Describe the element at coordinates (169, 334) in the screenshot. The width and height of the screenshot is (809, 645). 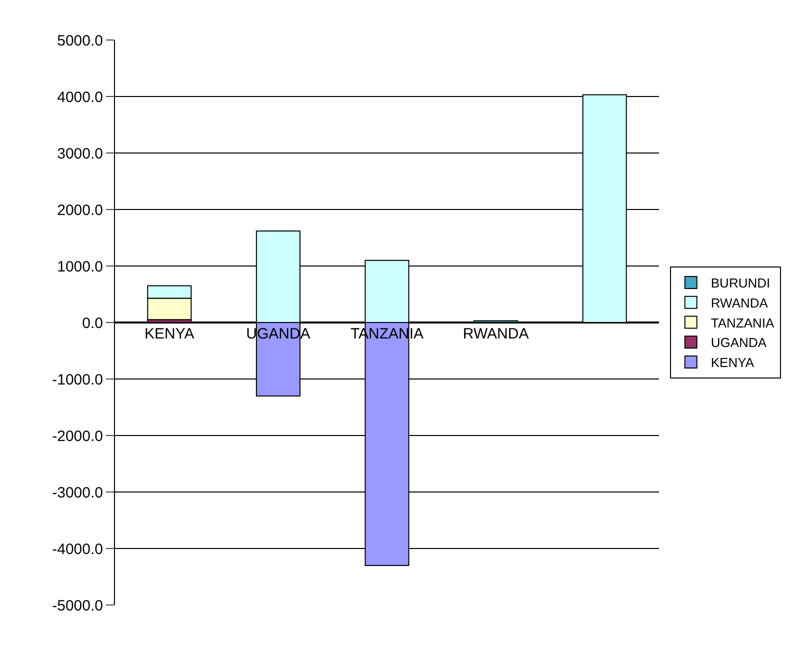
I see `x-tick-label: KENYA` at that location.